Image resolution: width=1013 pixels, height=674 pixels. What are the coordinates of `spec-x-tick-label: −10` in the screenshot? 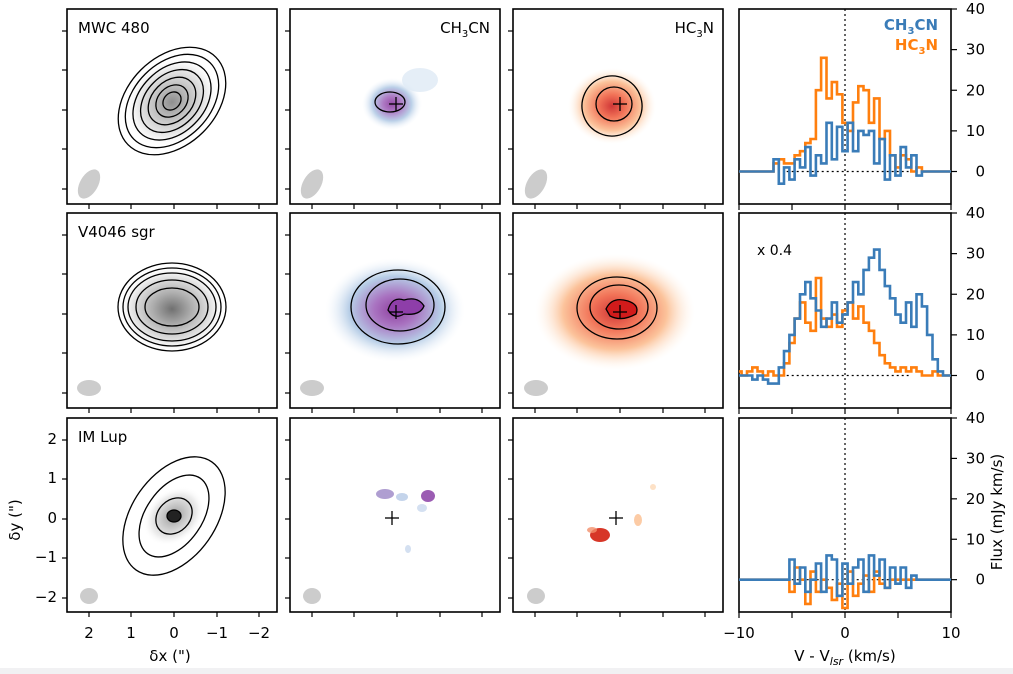 It's located at (739, 633).